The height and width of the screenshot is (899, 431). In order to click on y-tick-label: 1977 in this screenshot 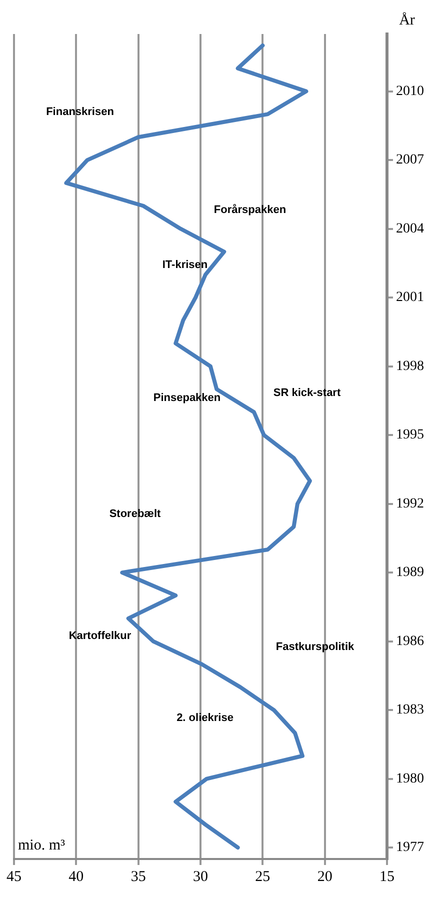, I will do `click(410, 848)`.